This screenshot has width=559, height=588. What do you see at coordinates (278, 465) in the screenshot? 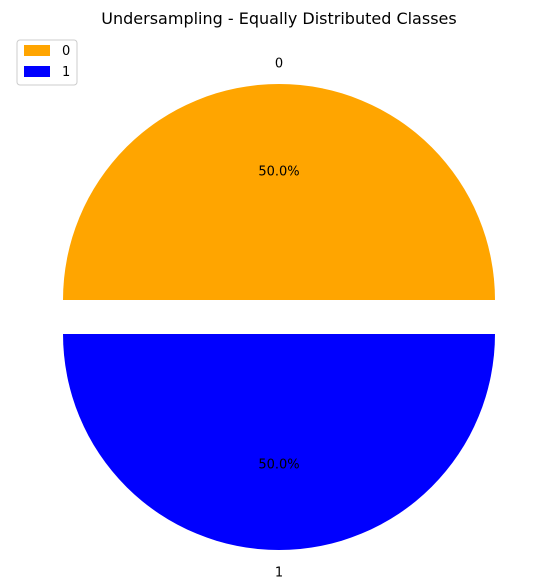
I see `slice-pct-label-1: 50.0%` at bounding box center [278, 465].